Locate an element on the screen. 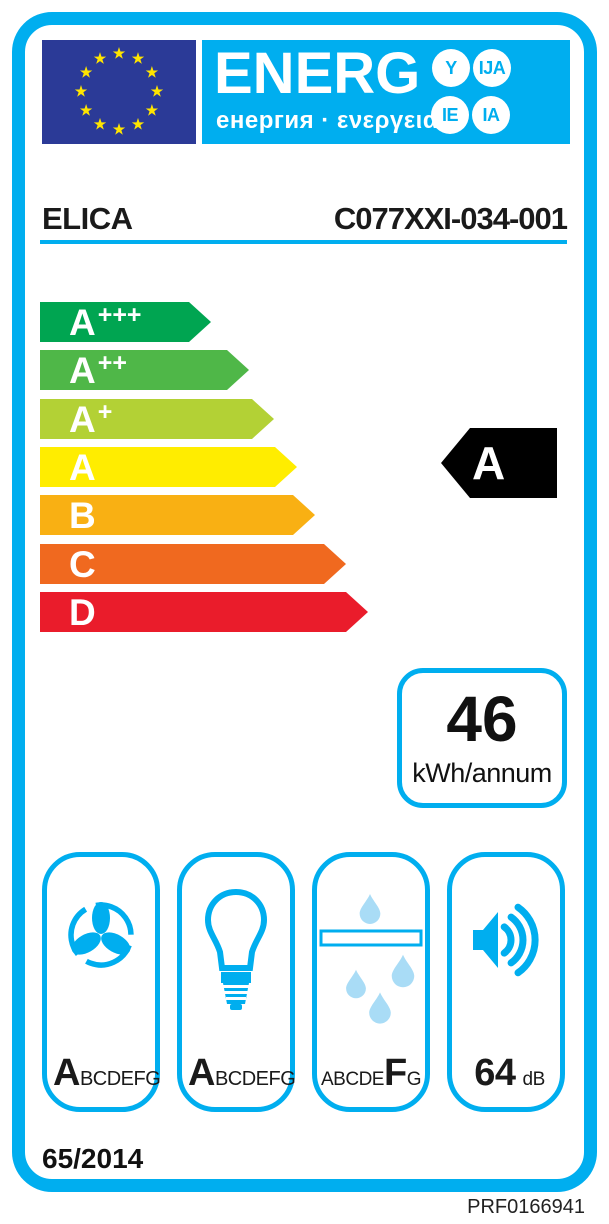 The height and width of the screenshot is (1224, 609). energ-badge-ia: IA is located at coordinates (491, 115).